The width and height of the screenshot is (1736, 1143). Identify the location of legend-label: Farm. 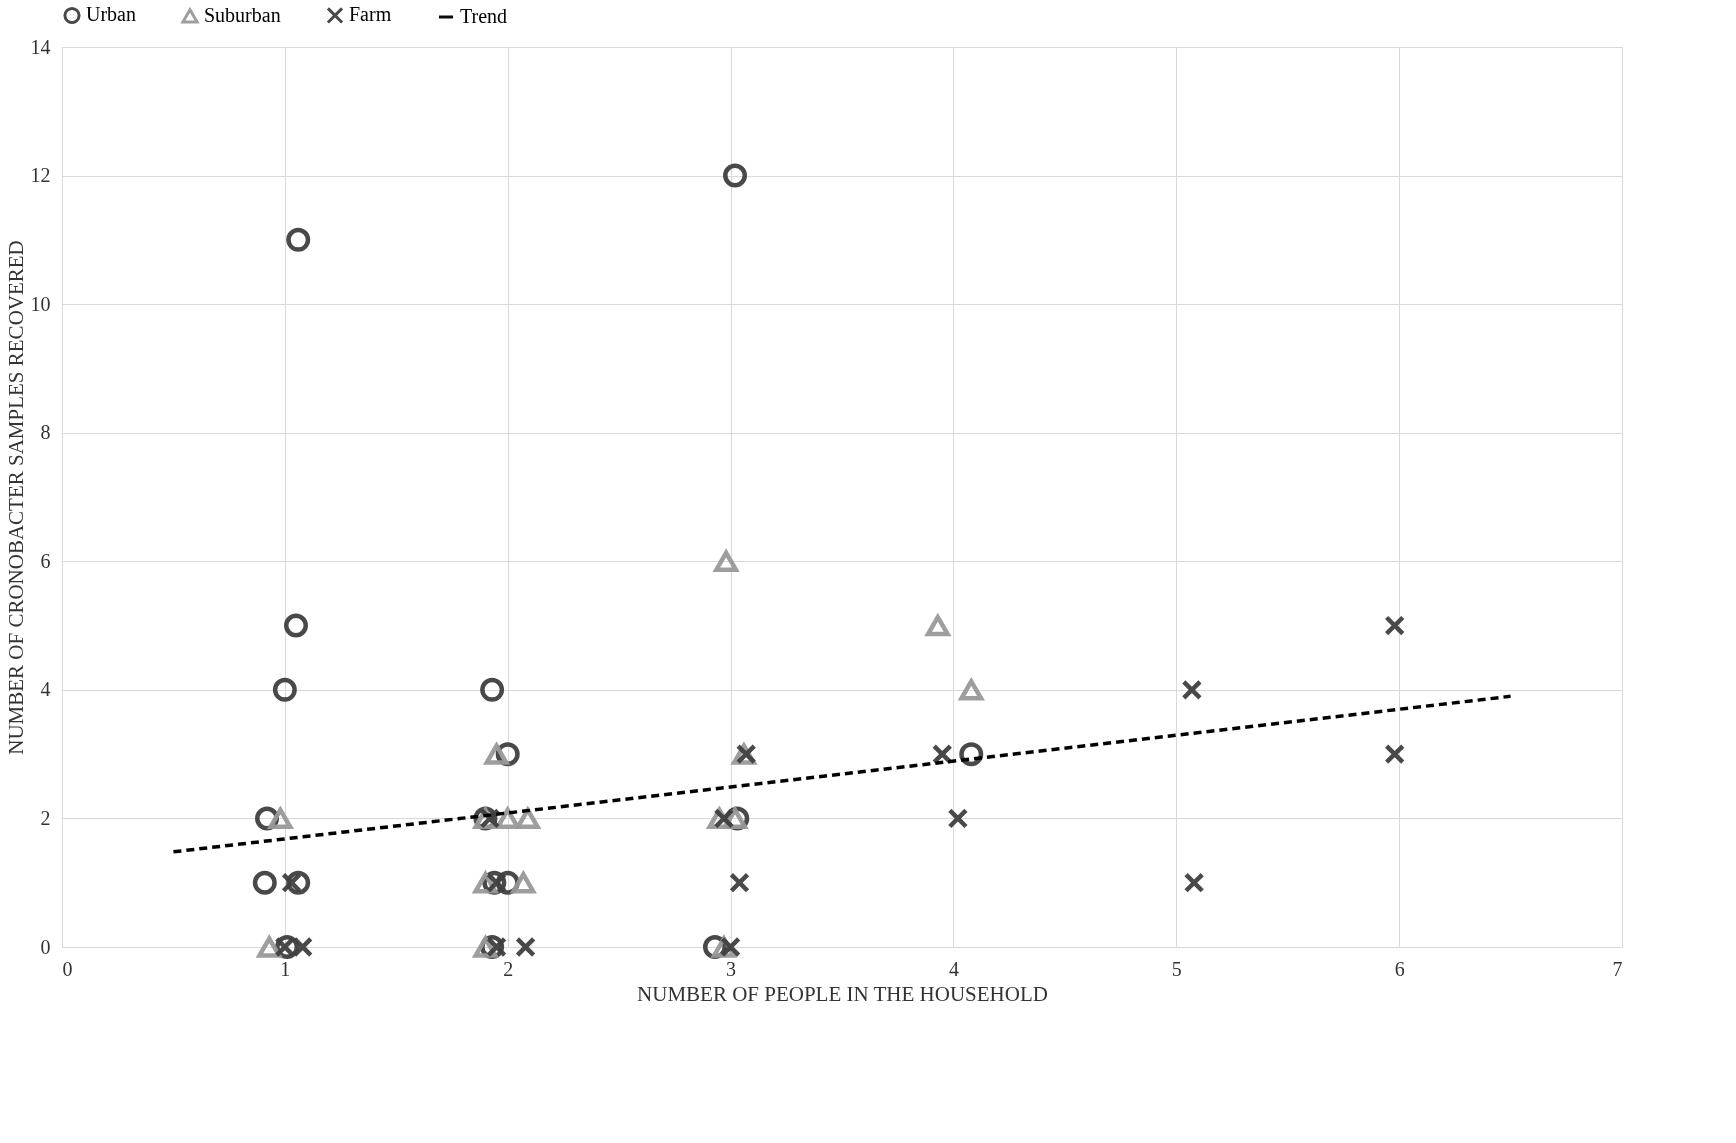
(370, 14).